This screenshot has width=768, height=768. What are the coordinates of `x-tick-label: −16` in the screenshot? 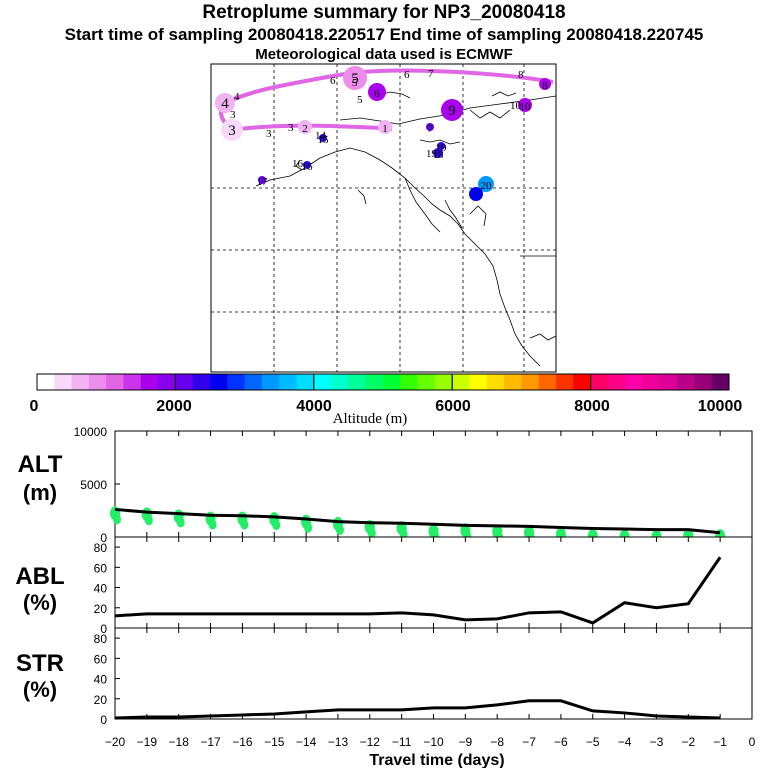 It's located at (242, 742).